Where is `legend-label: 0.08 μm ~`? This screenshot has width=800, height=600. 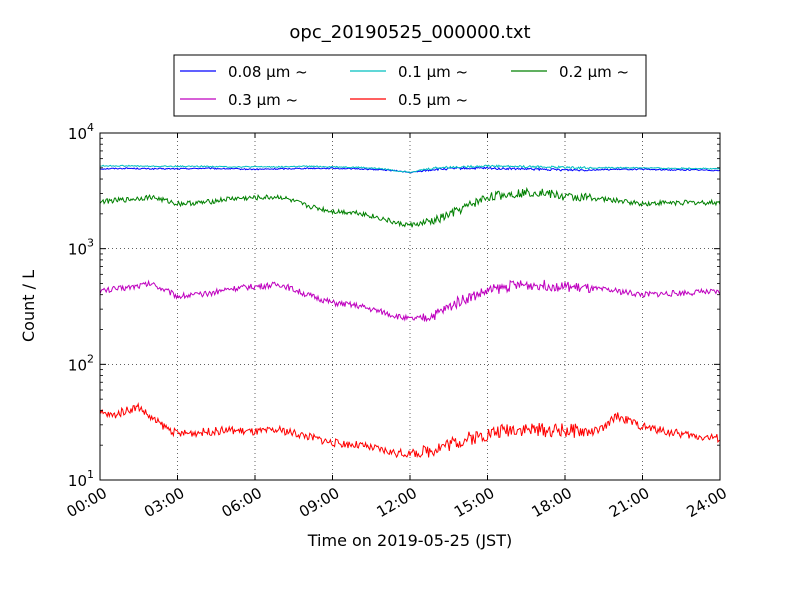 legend-label: 0.08 μm ~ is located at coordinates (268, 72).